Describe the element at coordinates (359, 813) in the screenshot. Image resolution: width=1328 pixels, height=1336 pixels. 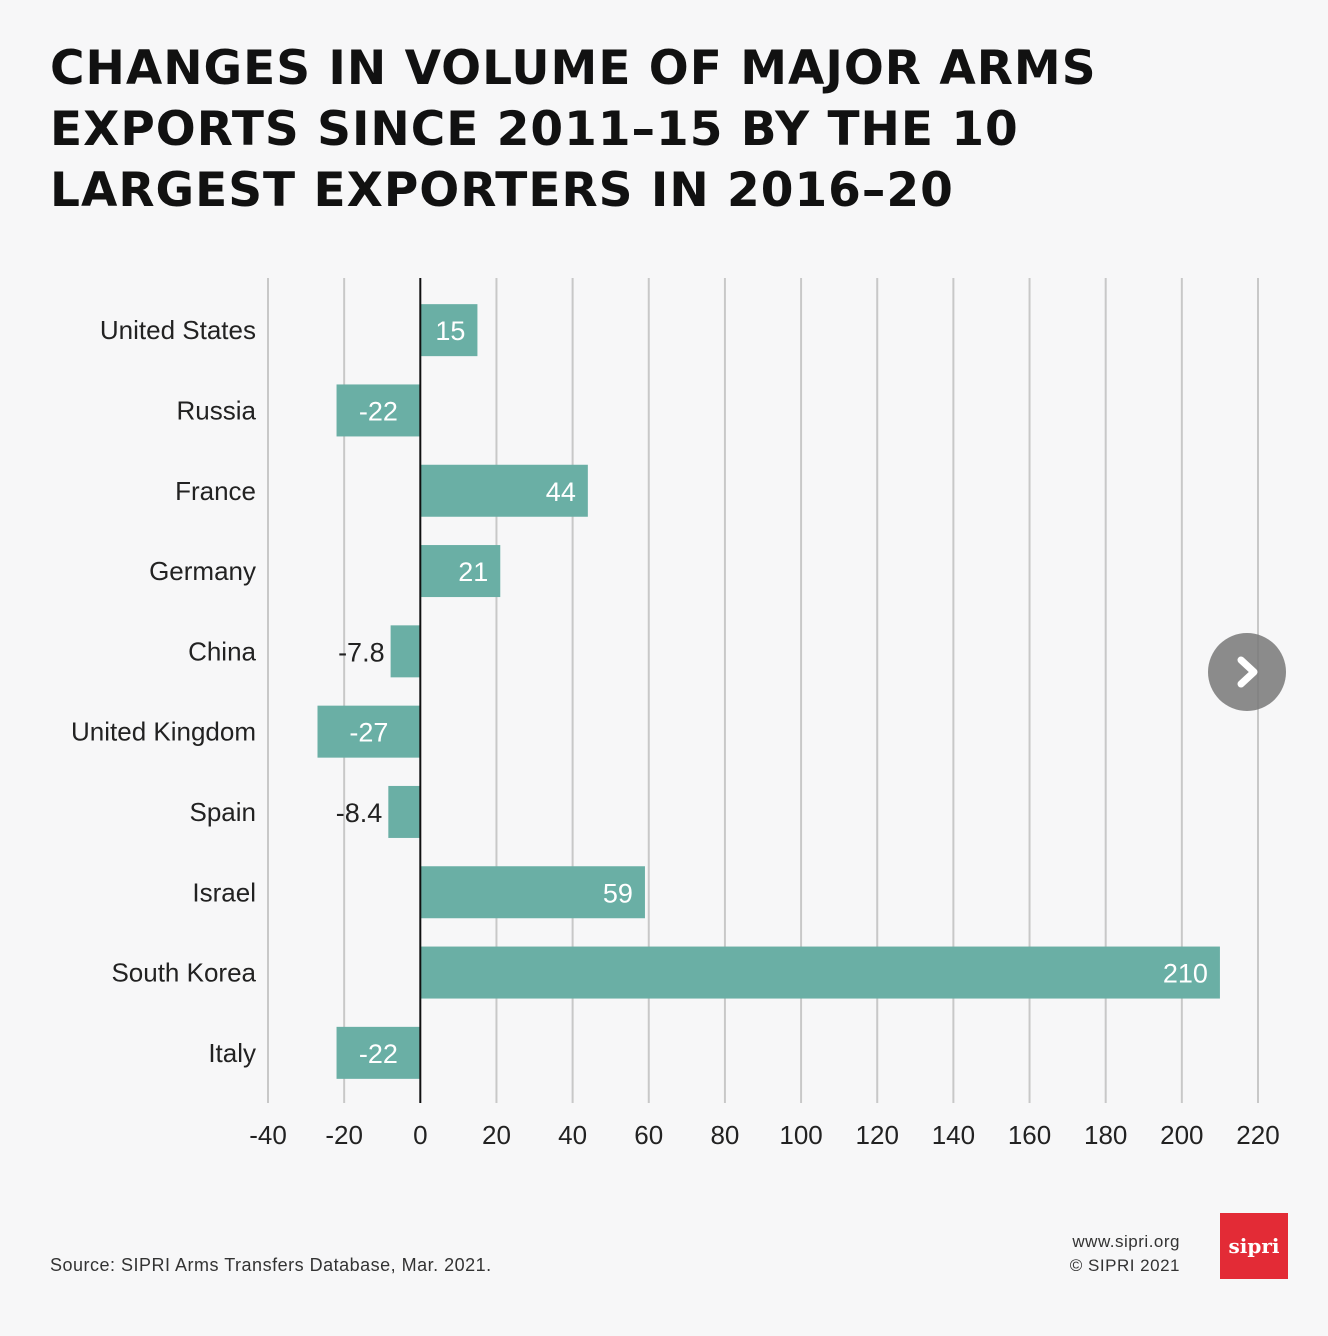
I see `value-label: -8.4` at that location.